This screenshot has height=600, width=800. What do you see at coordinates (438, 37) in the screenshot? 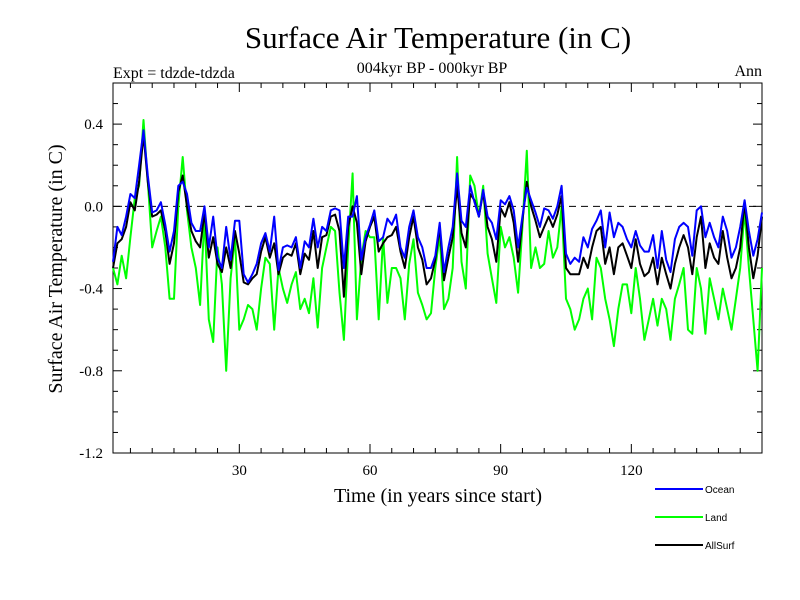
I see `chart-title: Surface Air Temperature (in C)` at bounding box center [438, 37].